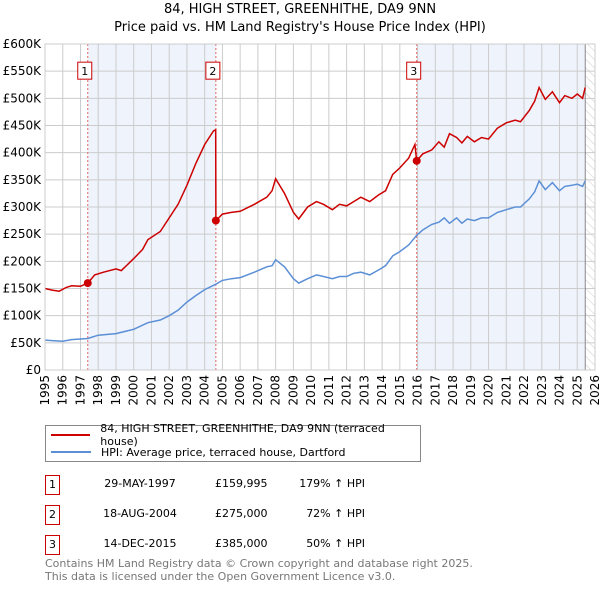 This screenshot has width=600, height=590. I want to click on x-tick-label: 2001, so click(151, 390).